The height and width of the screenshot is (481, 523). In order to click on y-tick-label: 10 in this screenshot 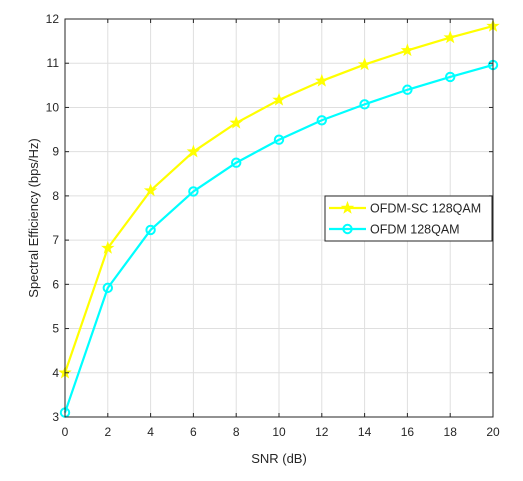, I will do `click(53, 107)`.